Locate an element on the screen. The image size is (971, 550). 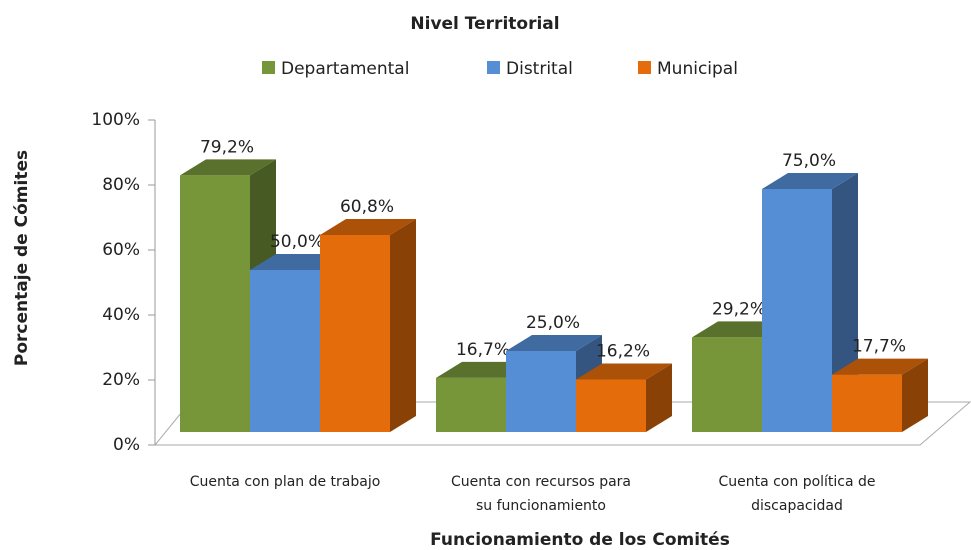
data-label: 25,0% is located at coordinates (553, 323).